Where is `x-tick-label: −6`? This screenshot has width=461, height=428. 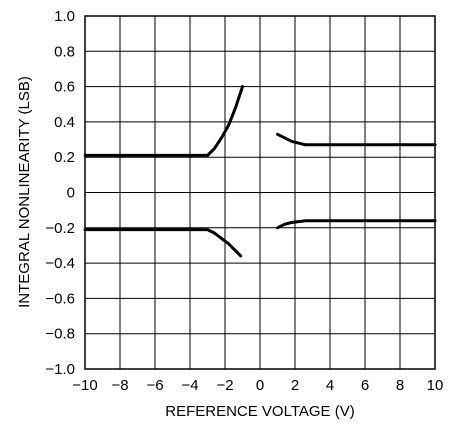 x-tick-label: −6 is located at coordinates (154, 385).